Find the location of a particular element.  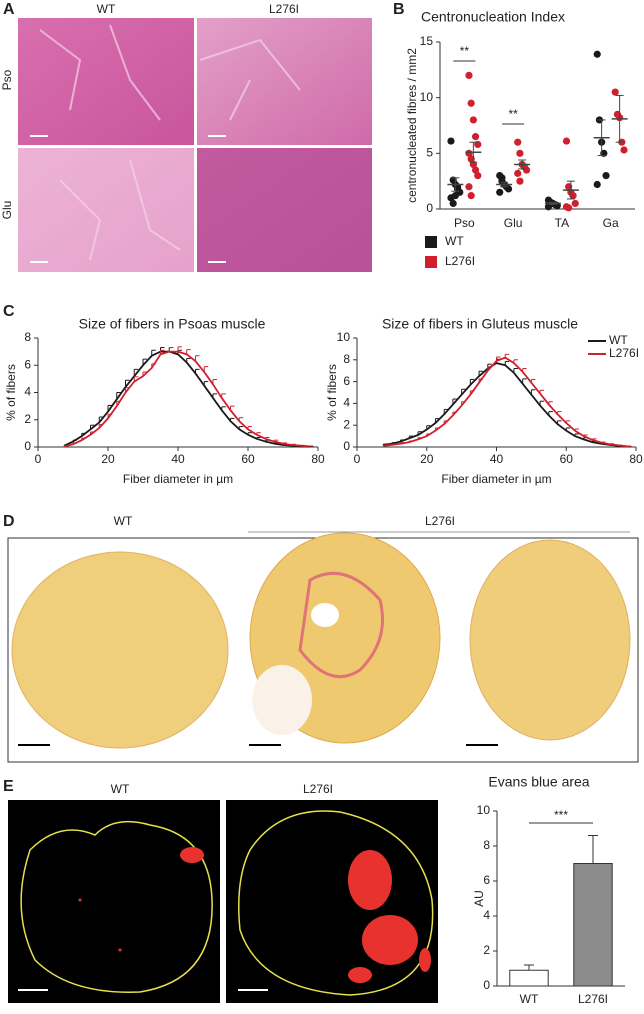

evans-blue-images is located at coordinates (223, 901).